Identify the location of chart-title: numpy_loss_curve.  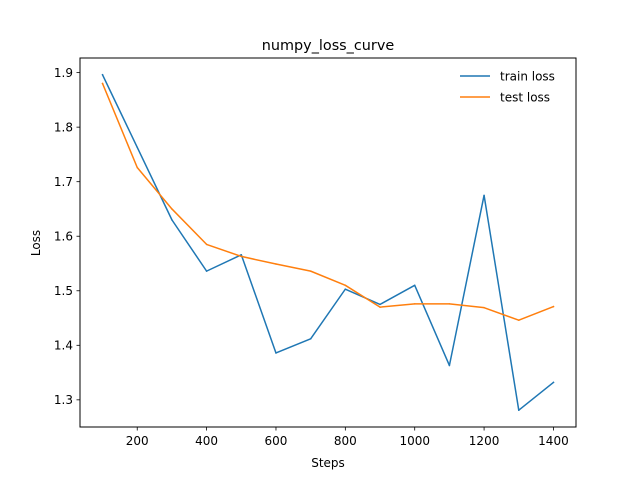
(328, 46).